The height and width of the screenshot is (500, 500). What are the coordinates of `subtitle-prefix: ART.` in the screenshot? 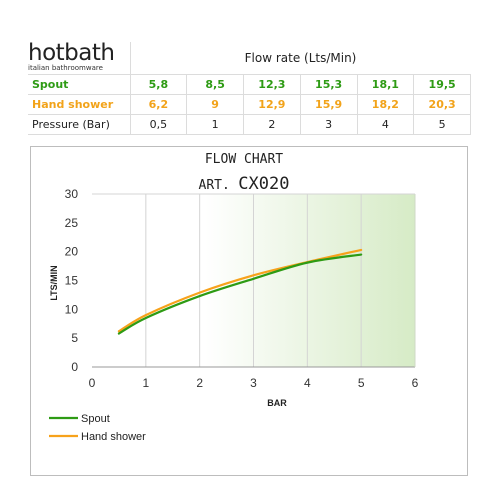 It's located at (214, 185).